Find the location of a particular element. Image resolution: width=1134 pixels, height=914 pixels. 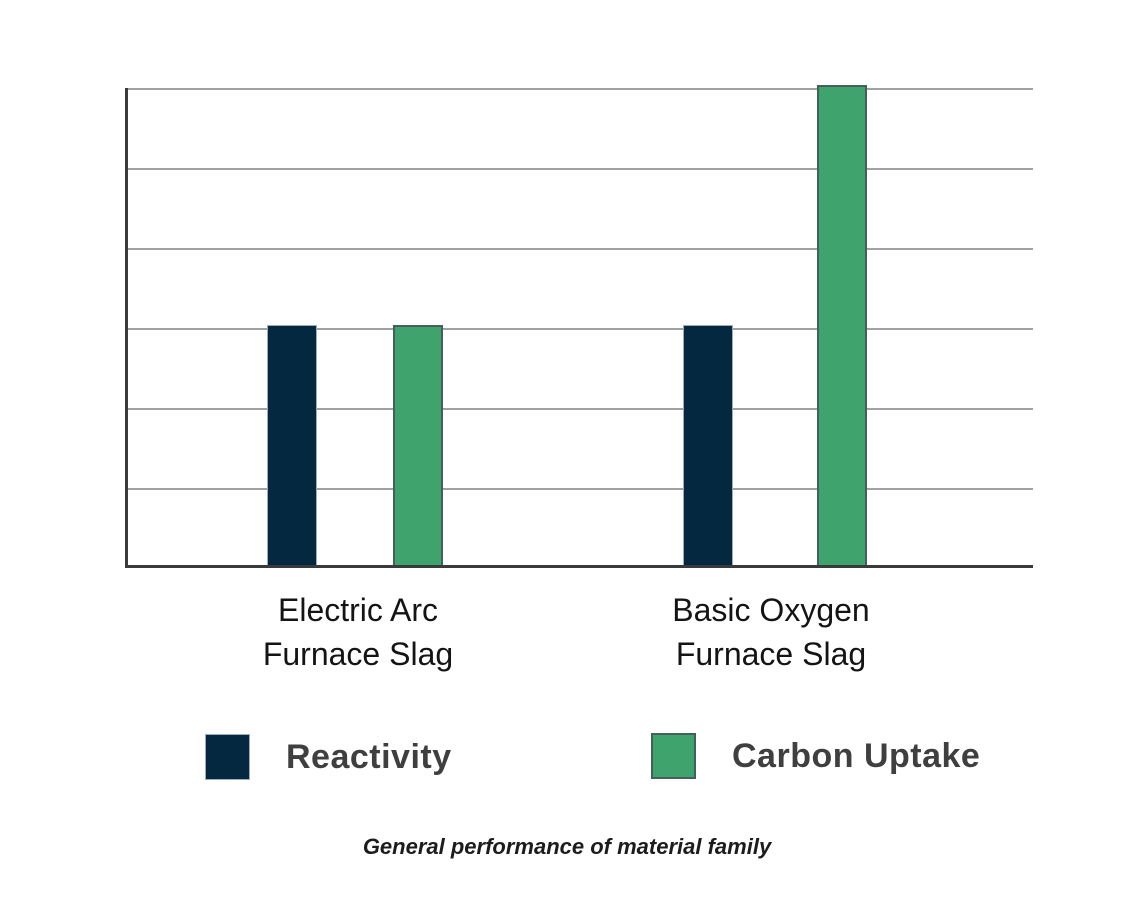

legend-item-reactivity: Reactivity is located at coordinates (328, 757).